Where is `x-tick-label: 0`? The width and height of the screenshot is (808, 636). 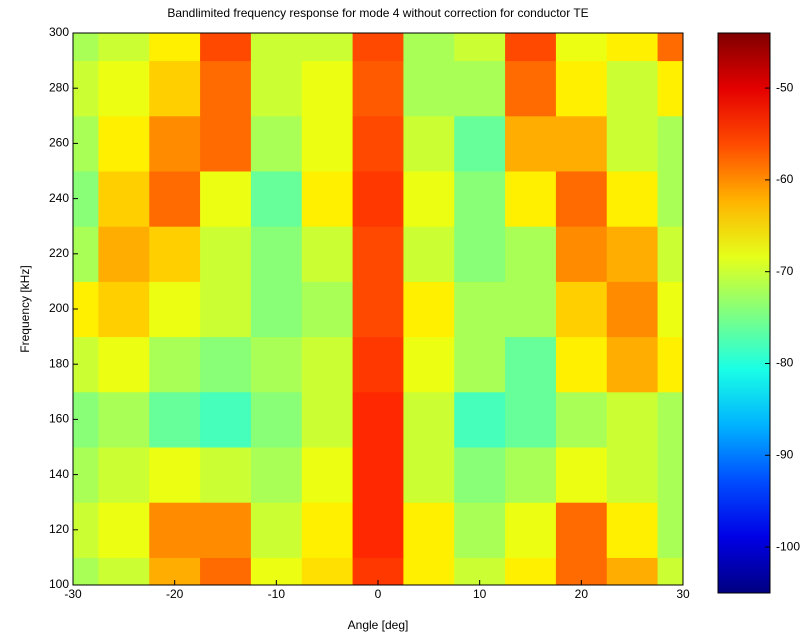
x-tick-label: 0 is located at coordinates (378, 594).